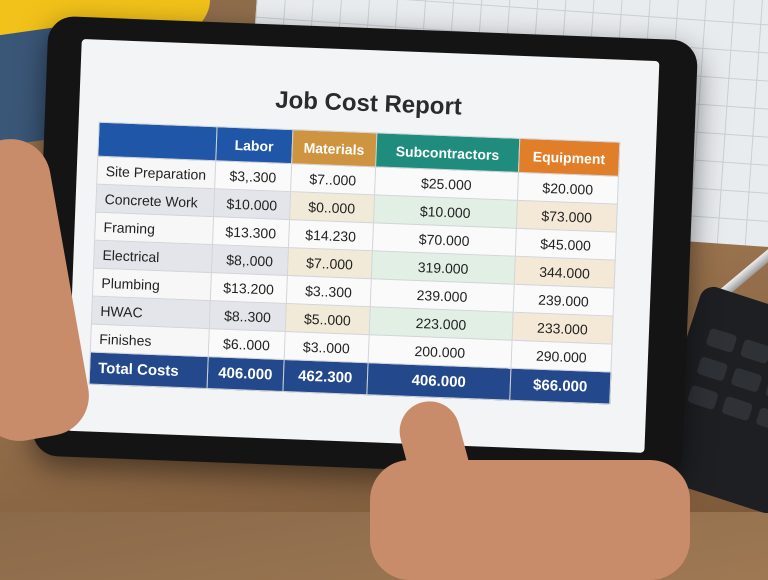  Describe the element at coordinates (157, 141) in the screenshot. I see `header-cell-empty` at that location.